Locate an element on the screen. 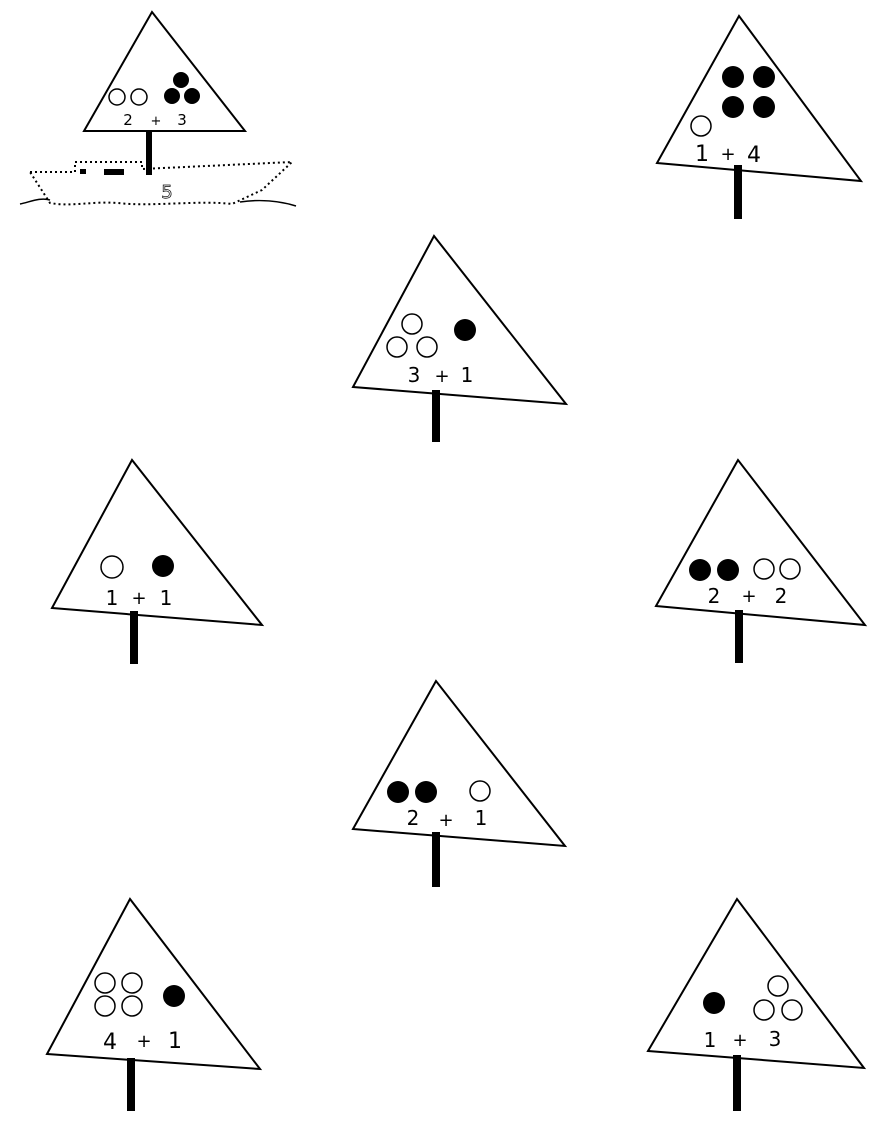 This screenshot has width=882, height=1126. right-addend: 2 is located at coordinates (781, 596).